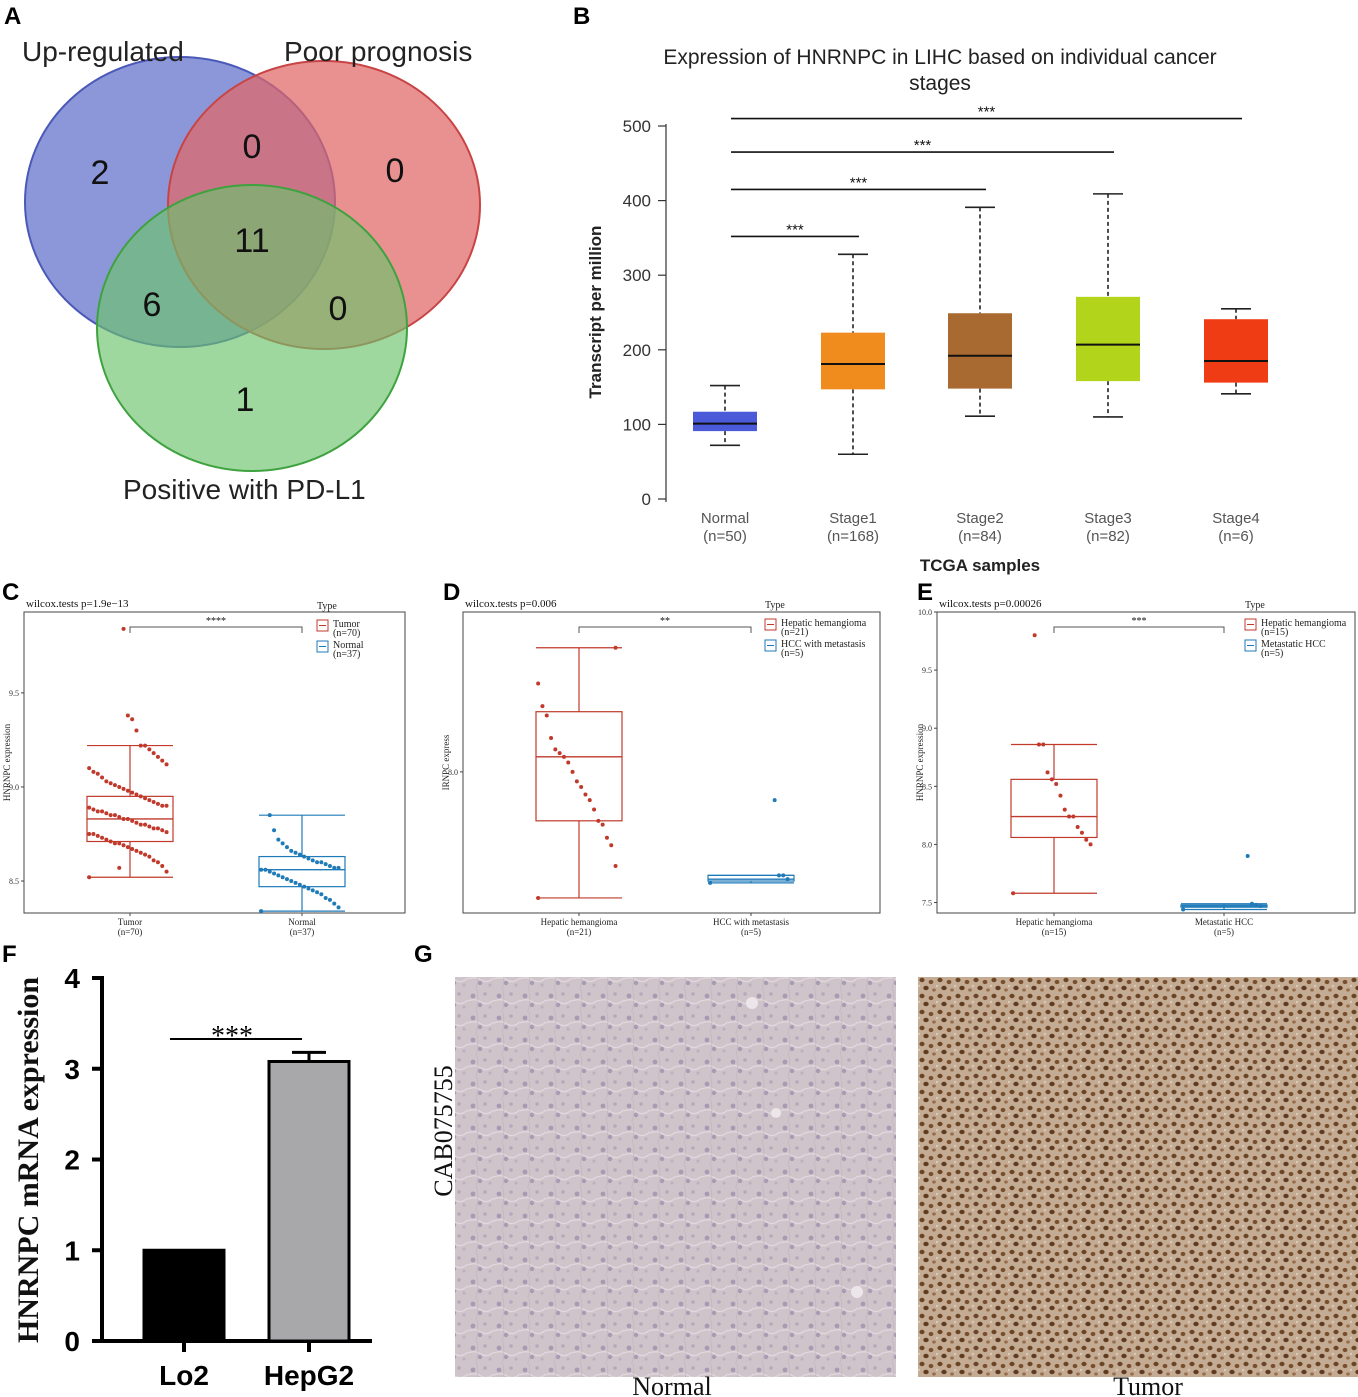  I want to click on chart-f-ytick-label: 2, so click(72, 1160).